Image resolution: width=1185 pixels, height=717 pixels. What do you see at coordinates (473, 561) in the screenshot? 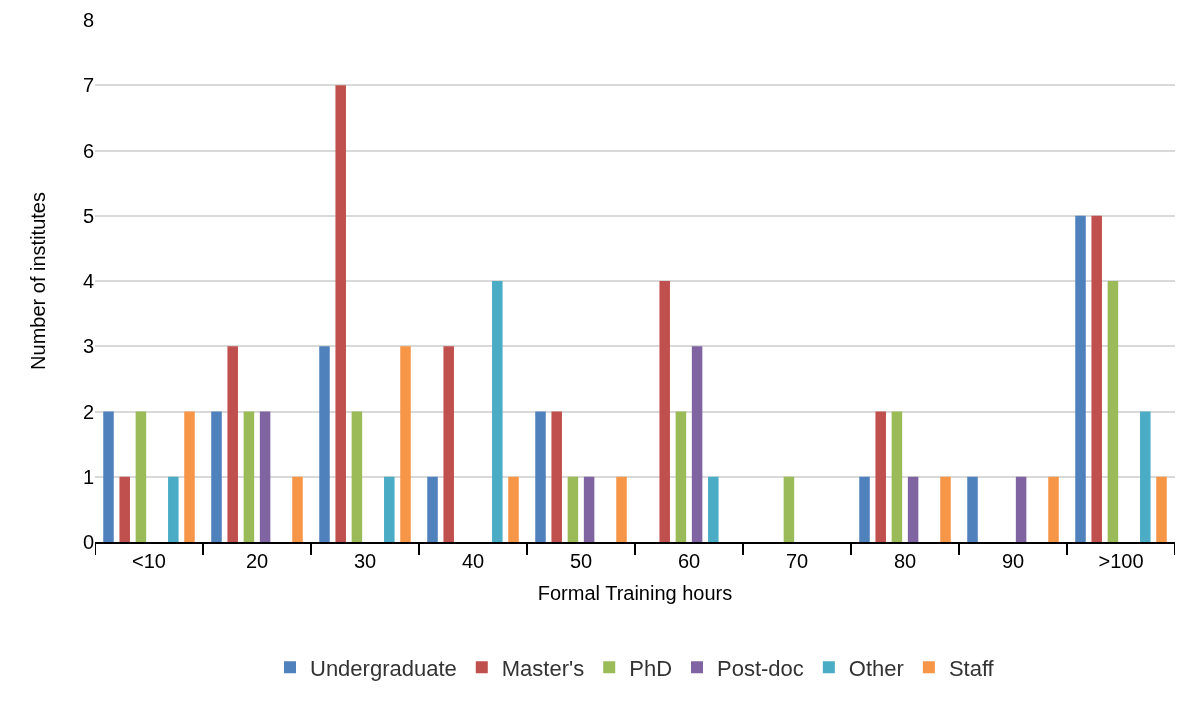
I see `x-tick-label: 40` at bounding box center [473, 561].